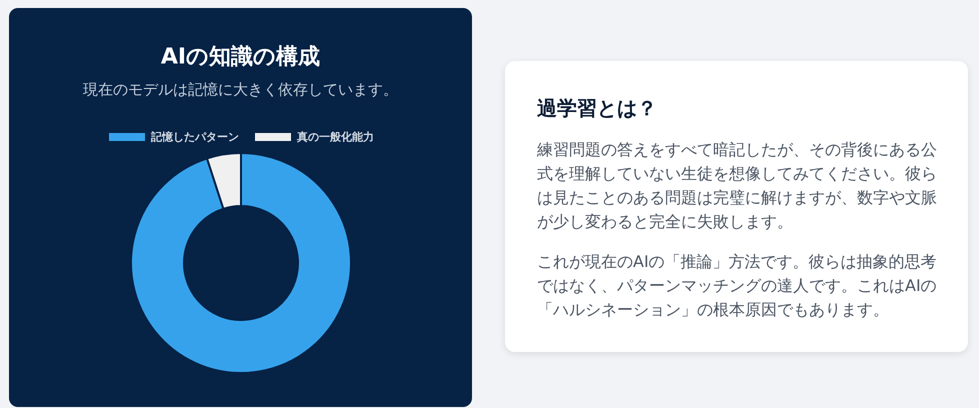 This screenshot has width=979, height=408. I want to click on chart-title: AIの知識の構成, so click(240, 57).